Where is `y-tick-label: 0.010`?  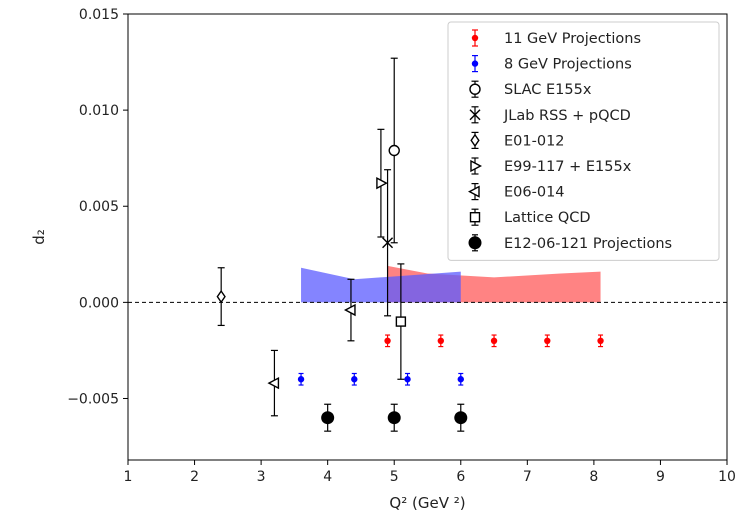
y-tick-label: 0.010 is located at coordinates (99, 111).